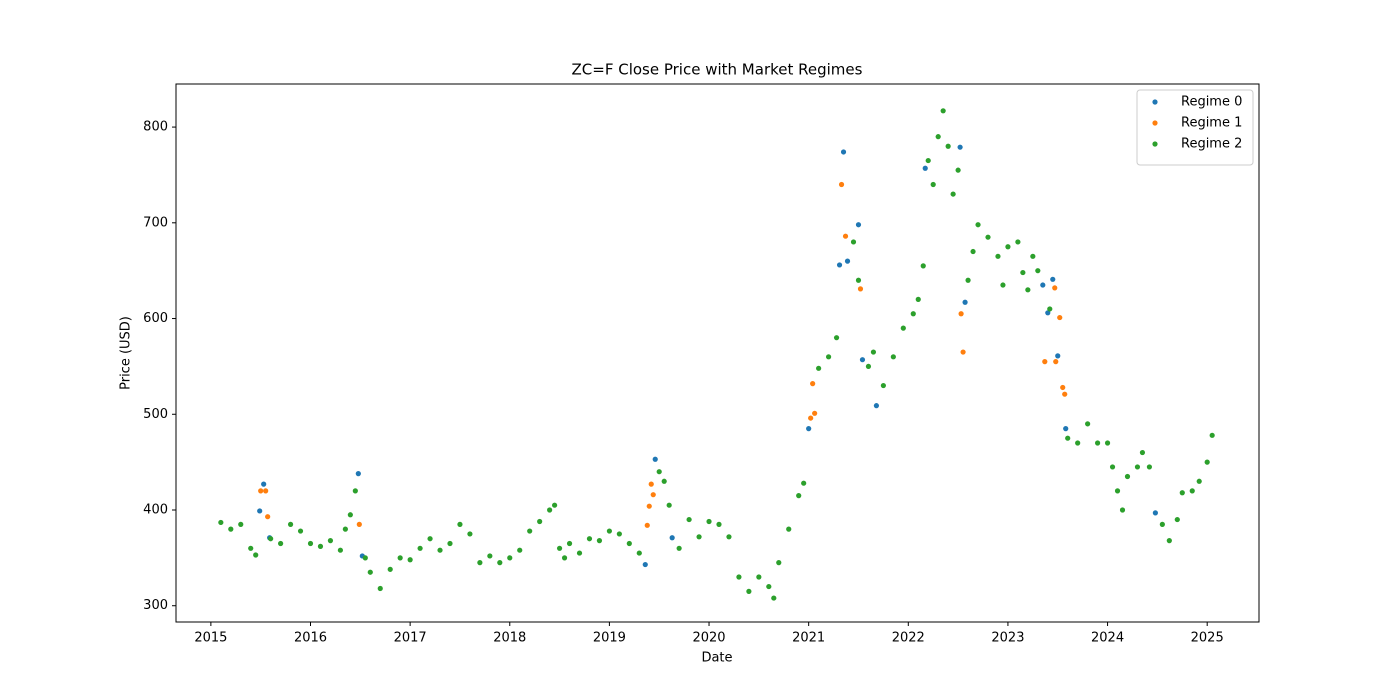 The width and height of the screenshot is (1400, 700). Describe the element at coordinates (410, 638) in the screenshot. I see `x-tick-label: 2017` at that location.